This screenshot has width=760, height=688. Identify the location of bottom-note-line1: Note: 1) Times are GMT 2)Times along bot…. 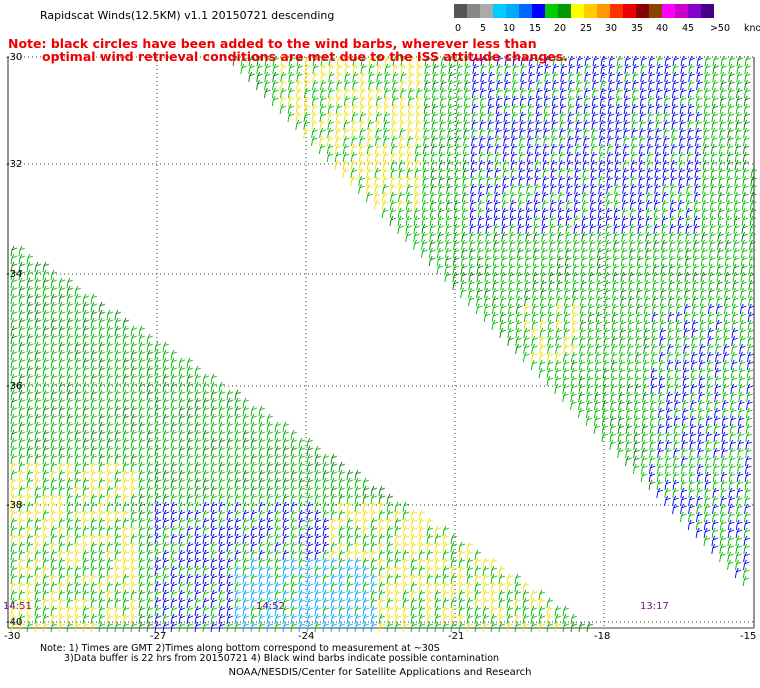
(240, 648).